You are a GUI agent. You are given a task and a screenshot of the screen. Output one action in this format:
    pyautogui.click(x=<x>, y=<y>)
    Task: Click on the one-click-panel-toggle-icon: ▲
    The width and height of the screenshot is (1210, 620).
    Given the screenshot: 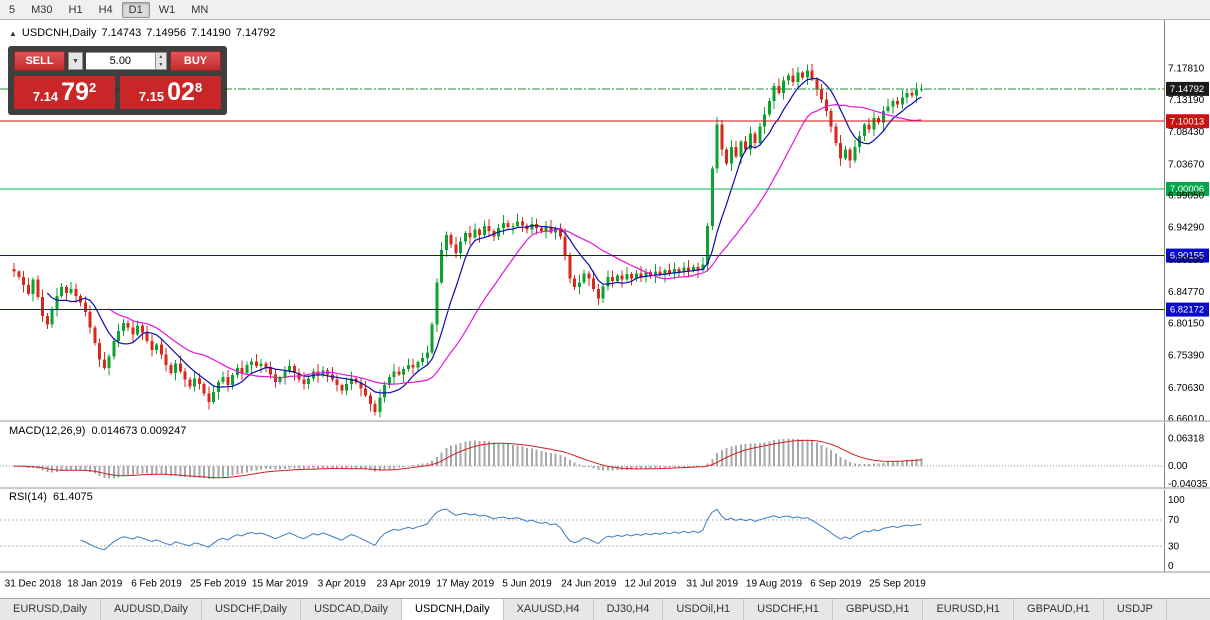 What is the action you would take?
    pyautogui.click(x=13, y=33)
    